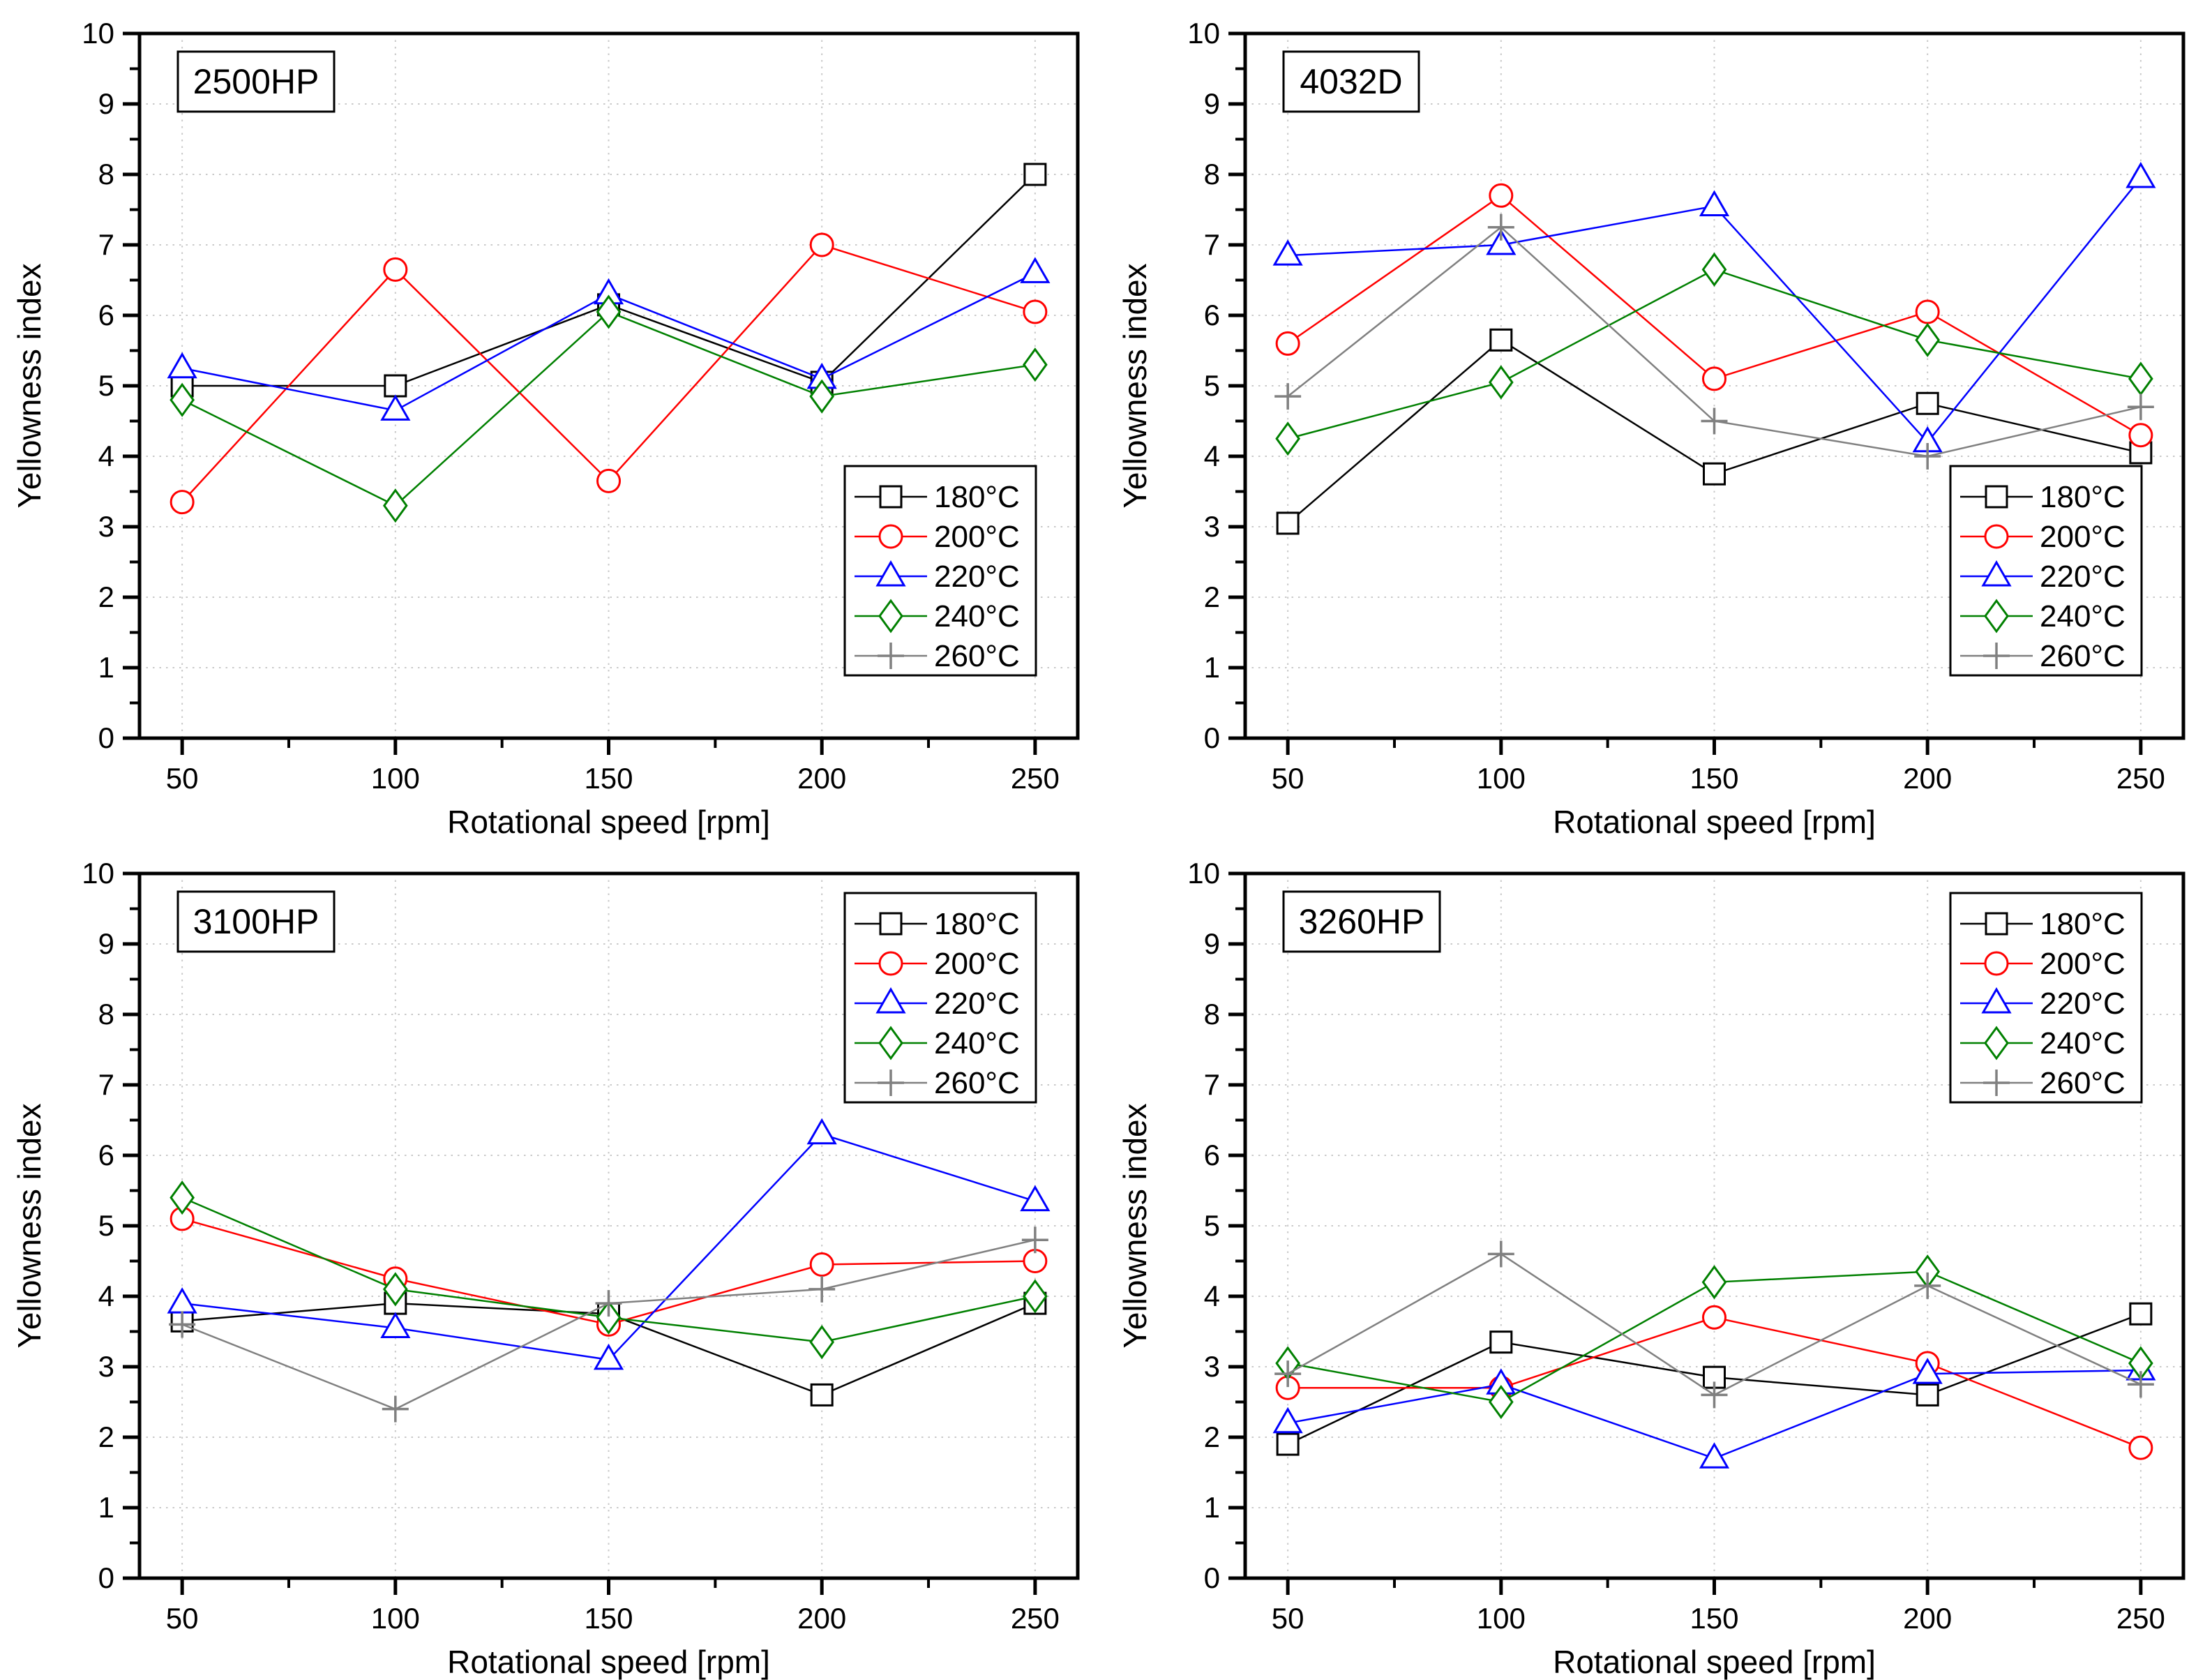  What do you see at coordinates (1714, 822) in the screenshot?
I see `x-axis-title: Rotational speed [rpm]` at bounding box center [1714, 822].